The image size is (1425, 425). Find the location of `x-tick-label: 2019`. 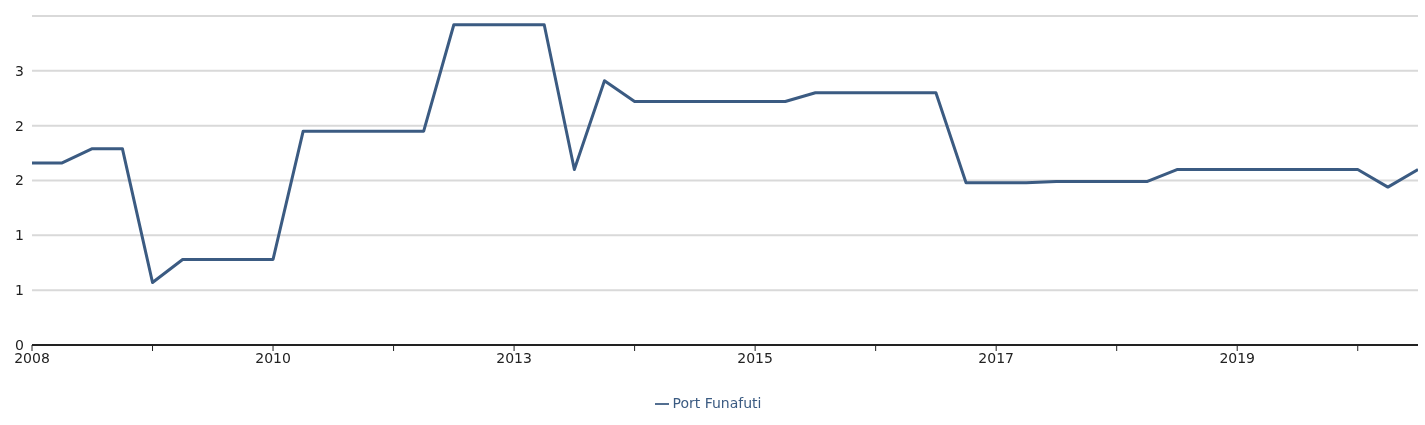

x-tick-label: 2019 is located at coordinates (1237, 357).